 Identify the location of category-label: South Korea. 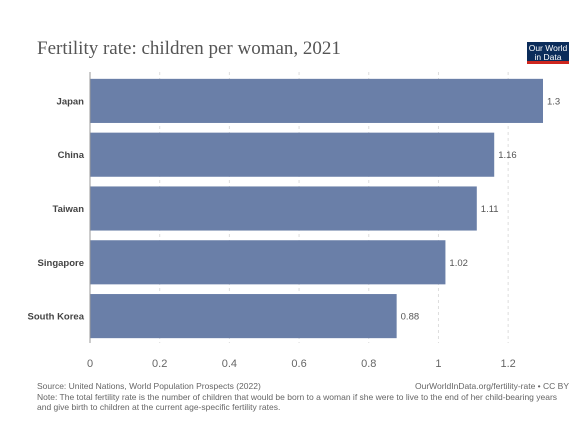
(56, 317).